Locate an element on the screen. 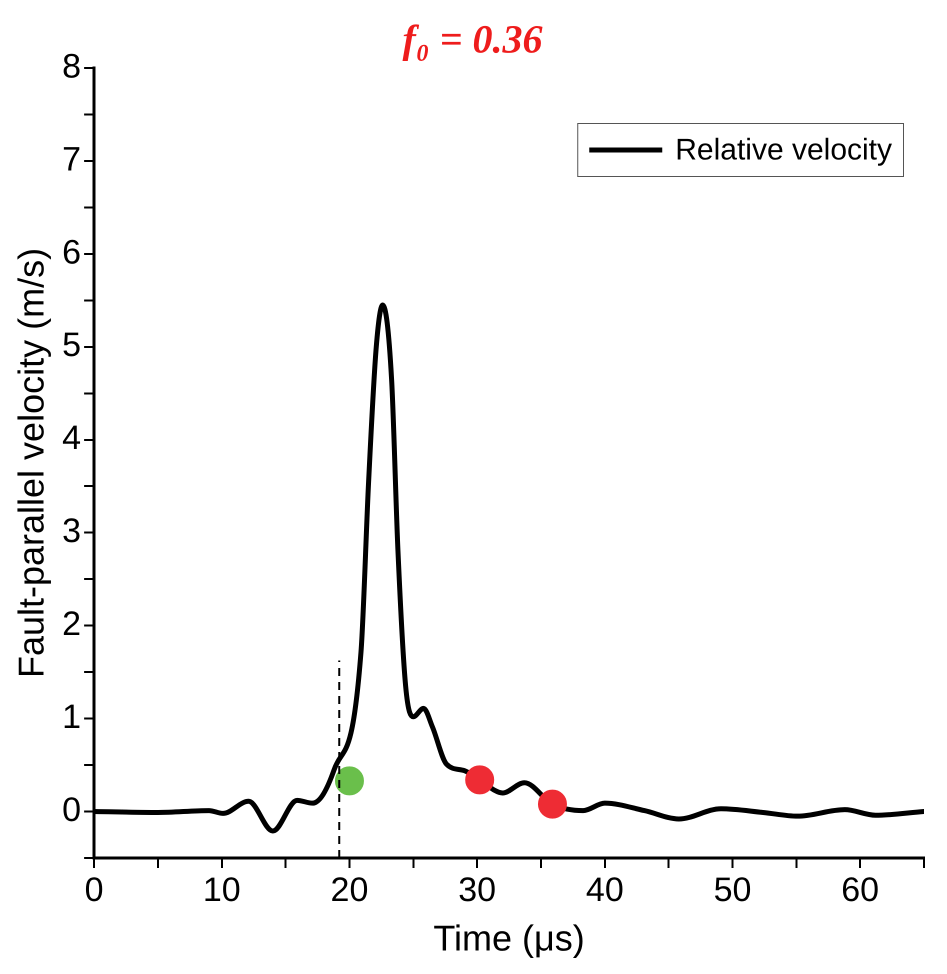 The image size is (947, 974). y-tick-label: 4 is located at coordinates (72, 438).